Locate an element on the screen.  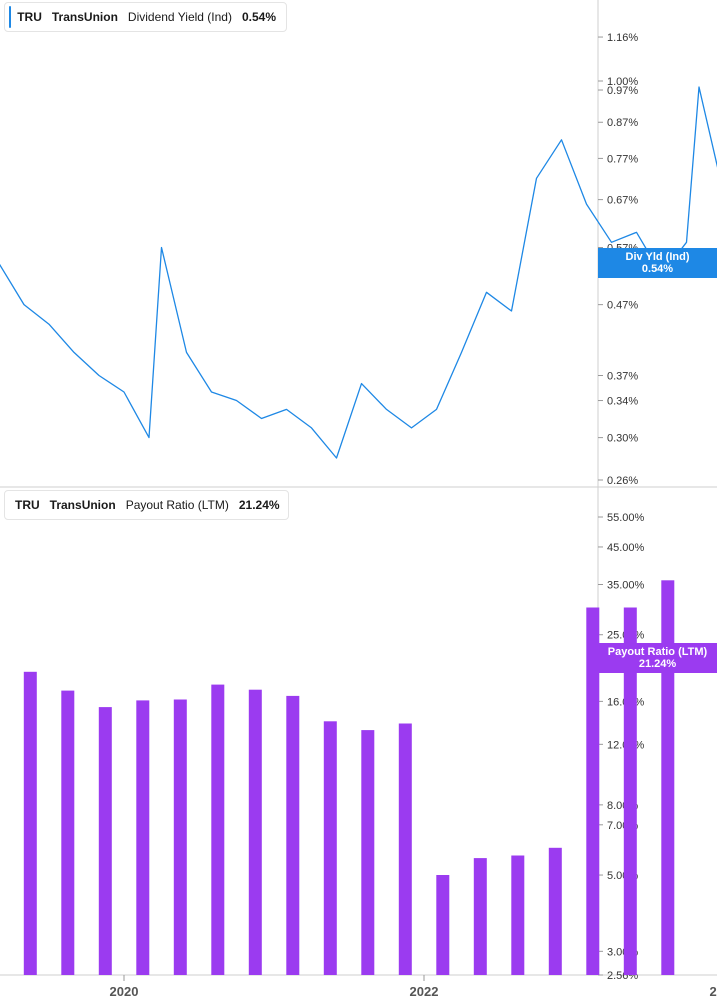
top-legend-metric: Dividend Yield (Ind) is located at coordinates (179, 17).